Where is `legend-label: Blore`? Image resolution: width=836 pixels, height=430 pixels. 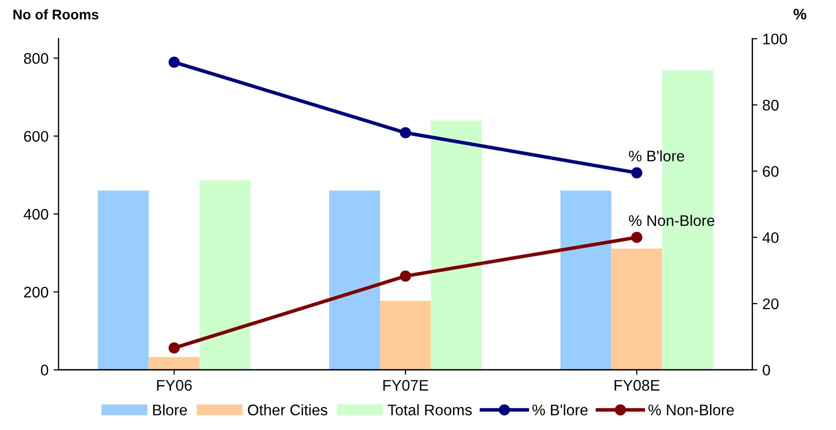
legend-label: Blore is located at coordinates (170, 410).